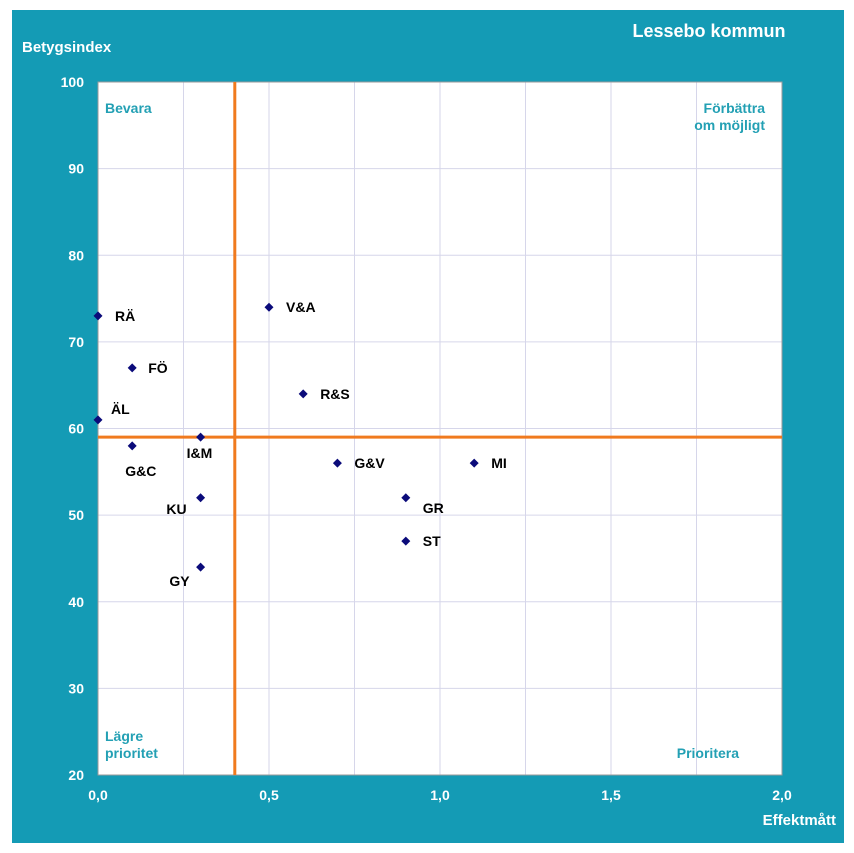  What do you see at coordinates (369, 463) in the screenshot?
I see `data-point-label: G&V` at bounding box center [369, 463].